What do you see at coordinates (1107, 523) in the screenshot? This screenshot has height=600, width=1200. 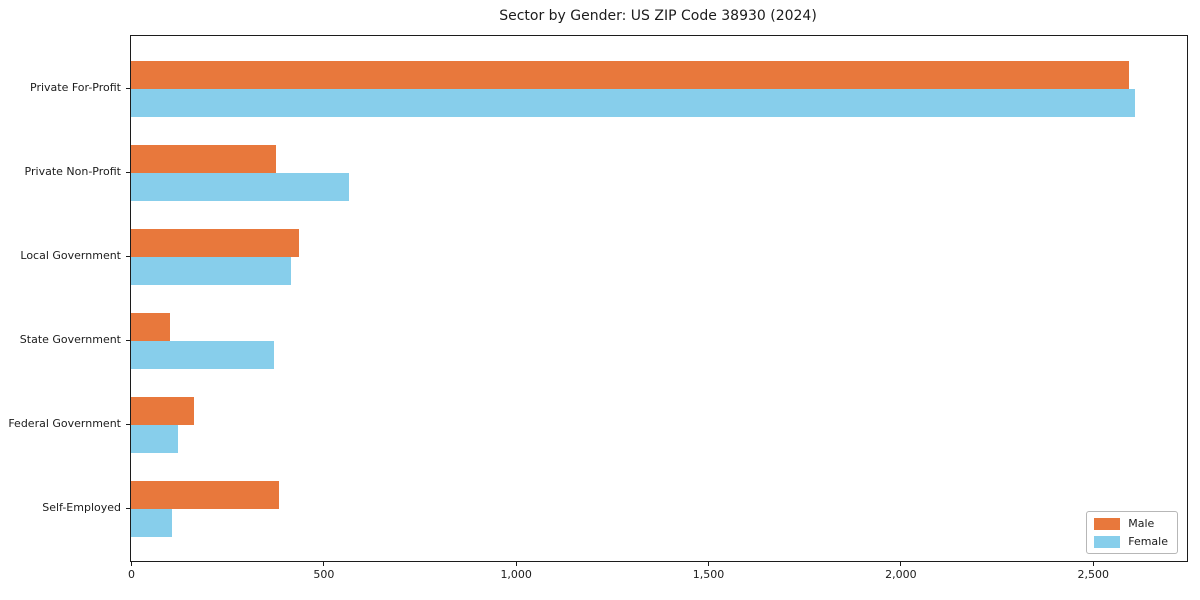 I see `legend-swatch-male-icon` at bounding box center [1107, 523].